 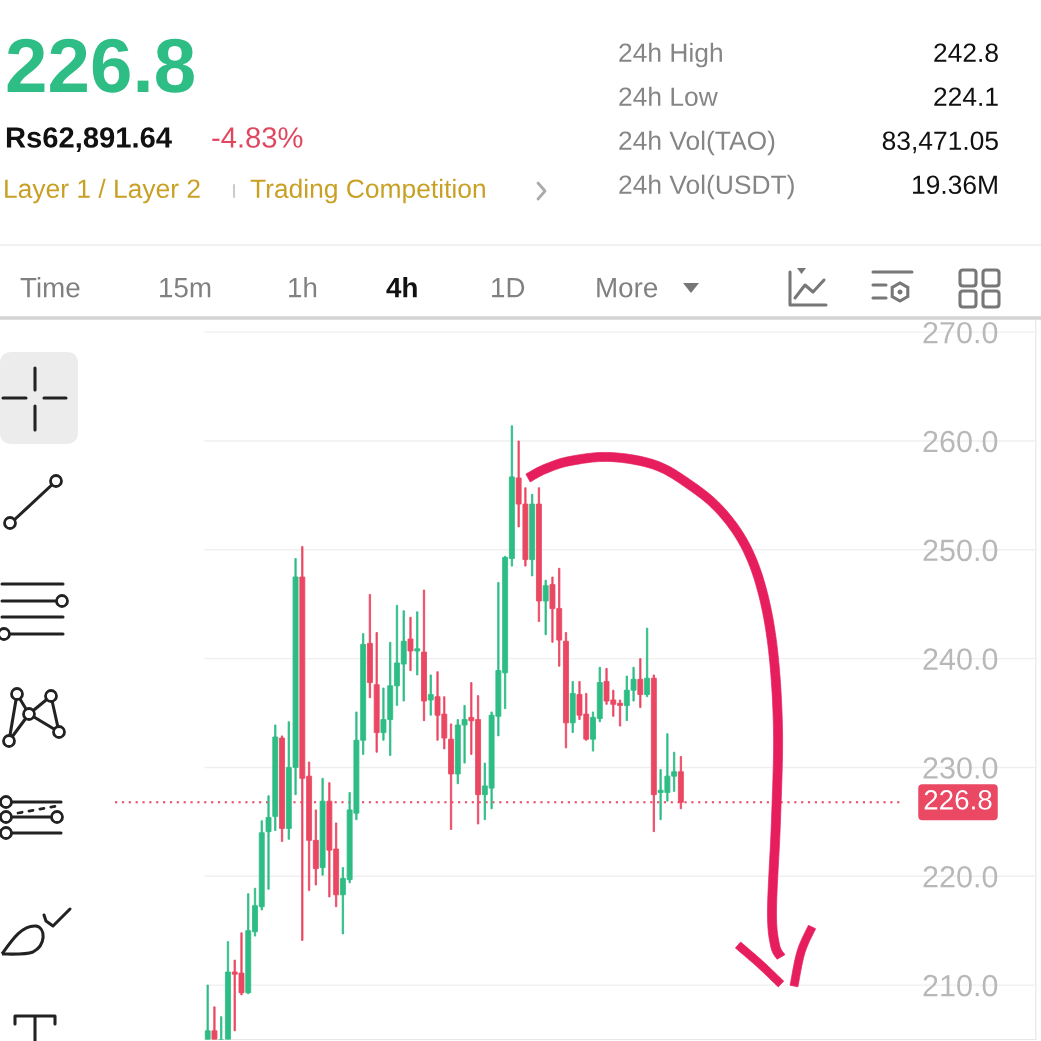 I want to click on text: 224.1, so click(x=966, y=96).